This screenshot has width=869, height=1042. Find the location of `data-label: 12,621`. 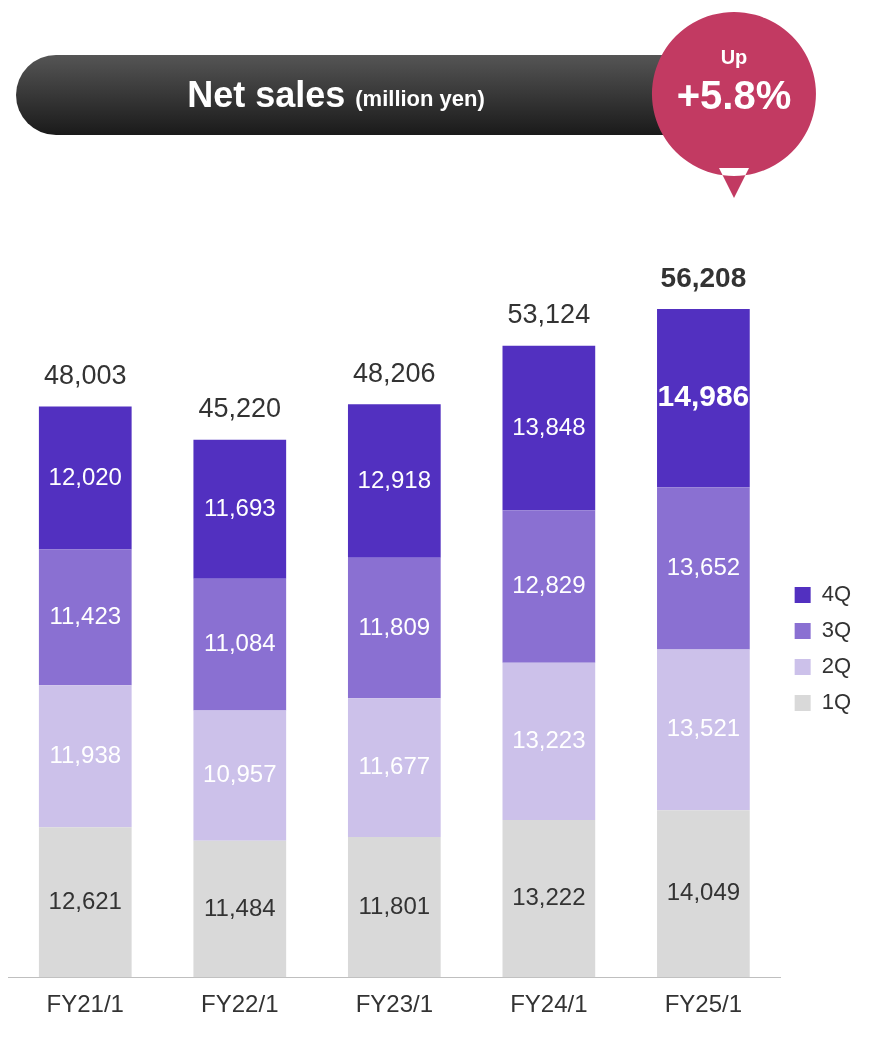

data-label: 12,621 is located at coordinates (85, 900).